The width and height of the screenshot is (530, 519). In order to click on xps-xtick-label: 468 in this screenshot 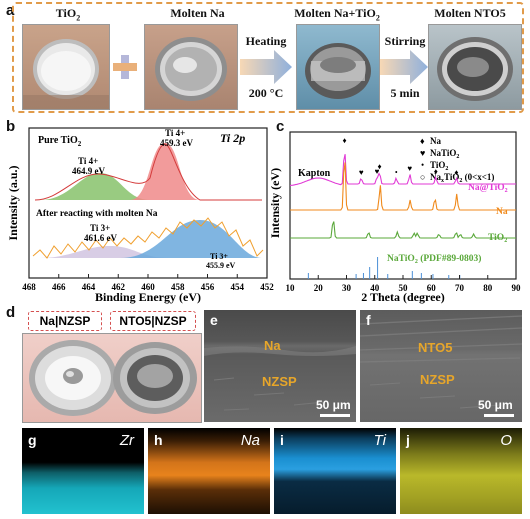, I will do `click(29, 287)`.